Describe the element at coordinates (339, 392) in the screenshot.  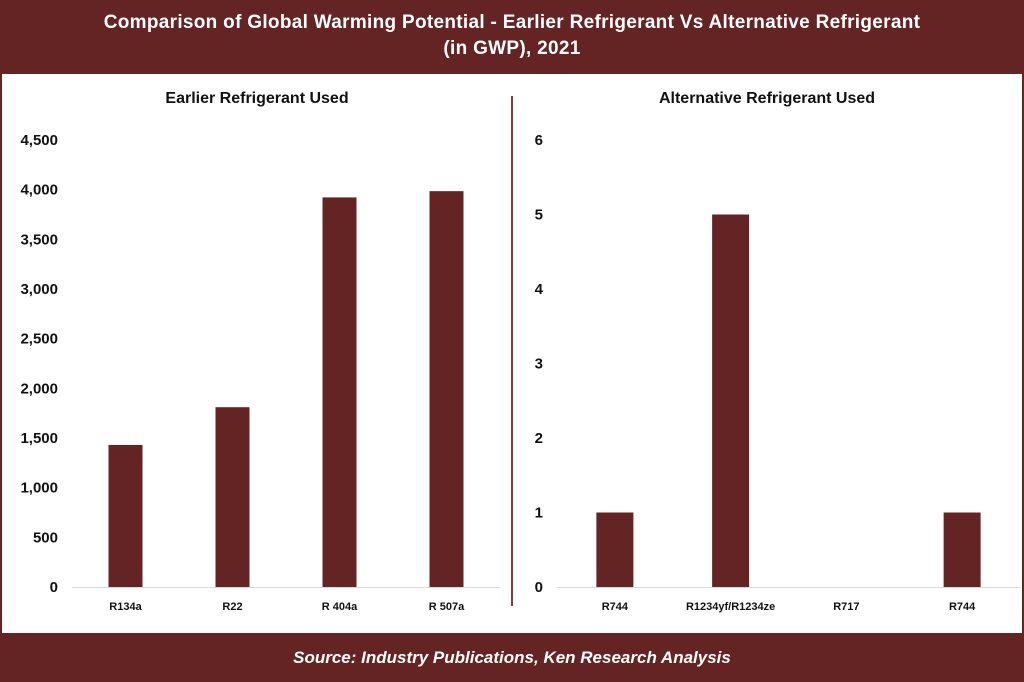
I see `bar-r-404a` at that location.